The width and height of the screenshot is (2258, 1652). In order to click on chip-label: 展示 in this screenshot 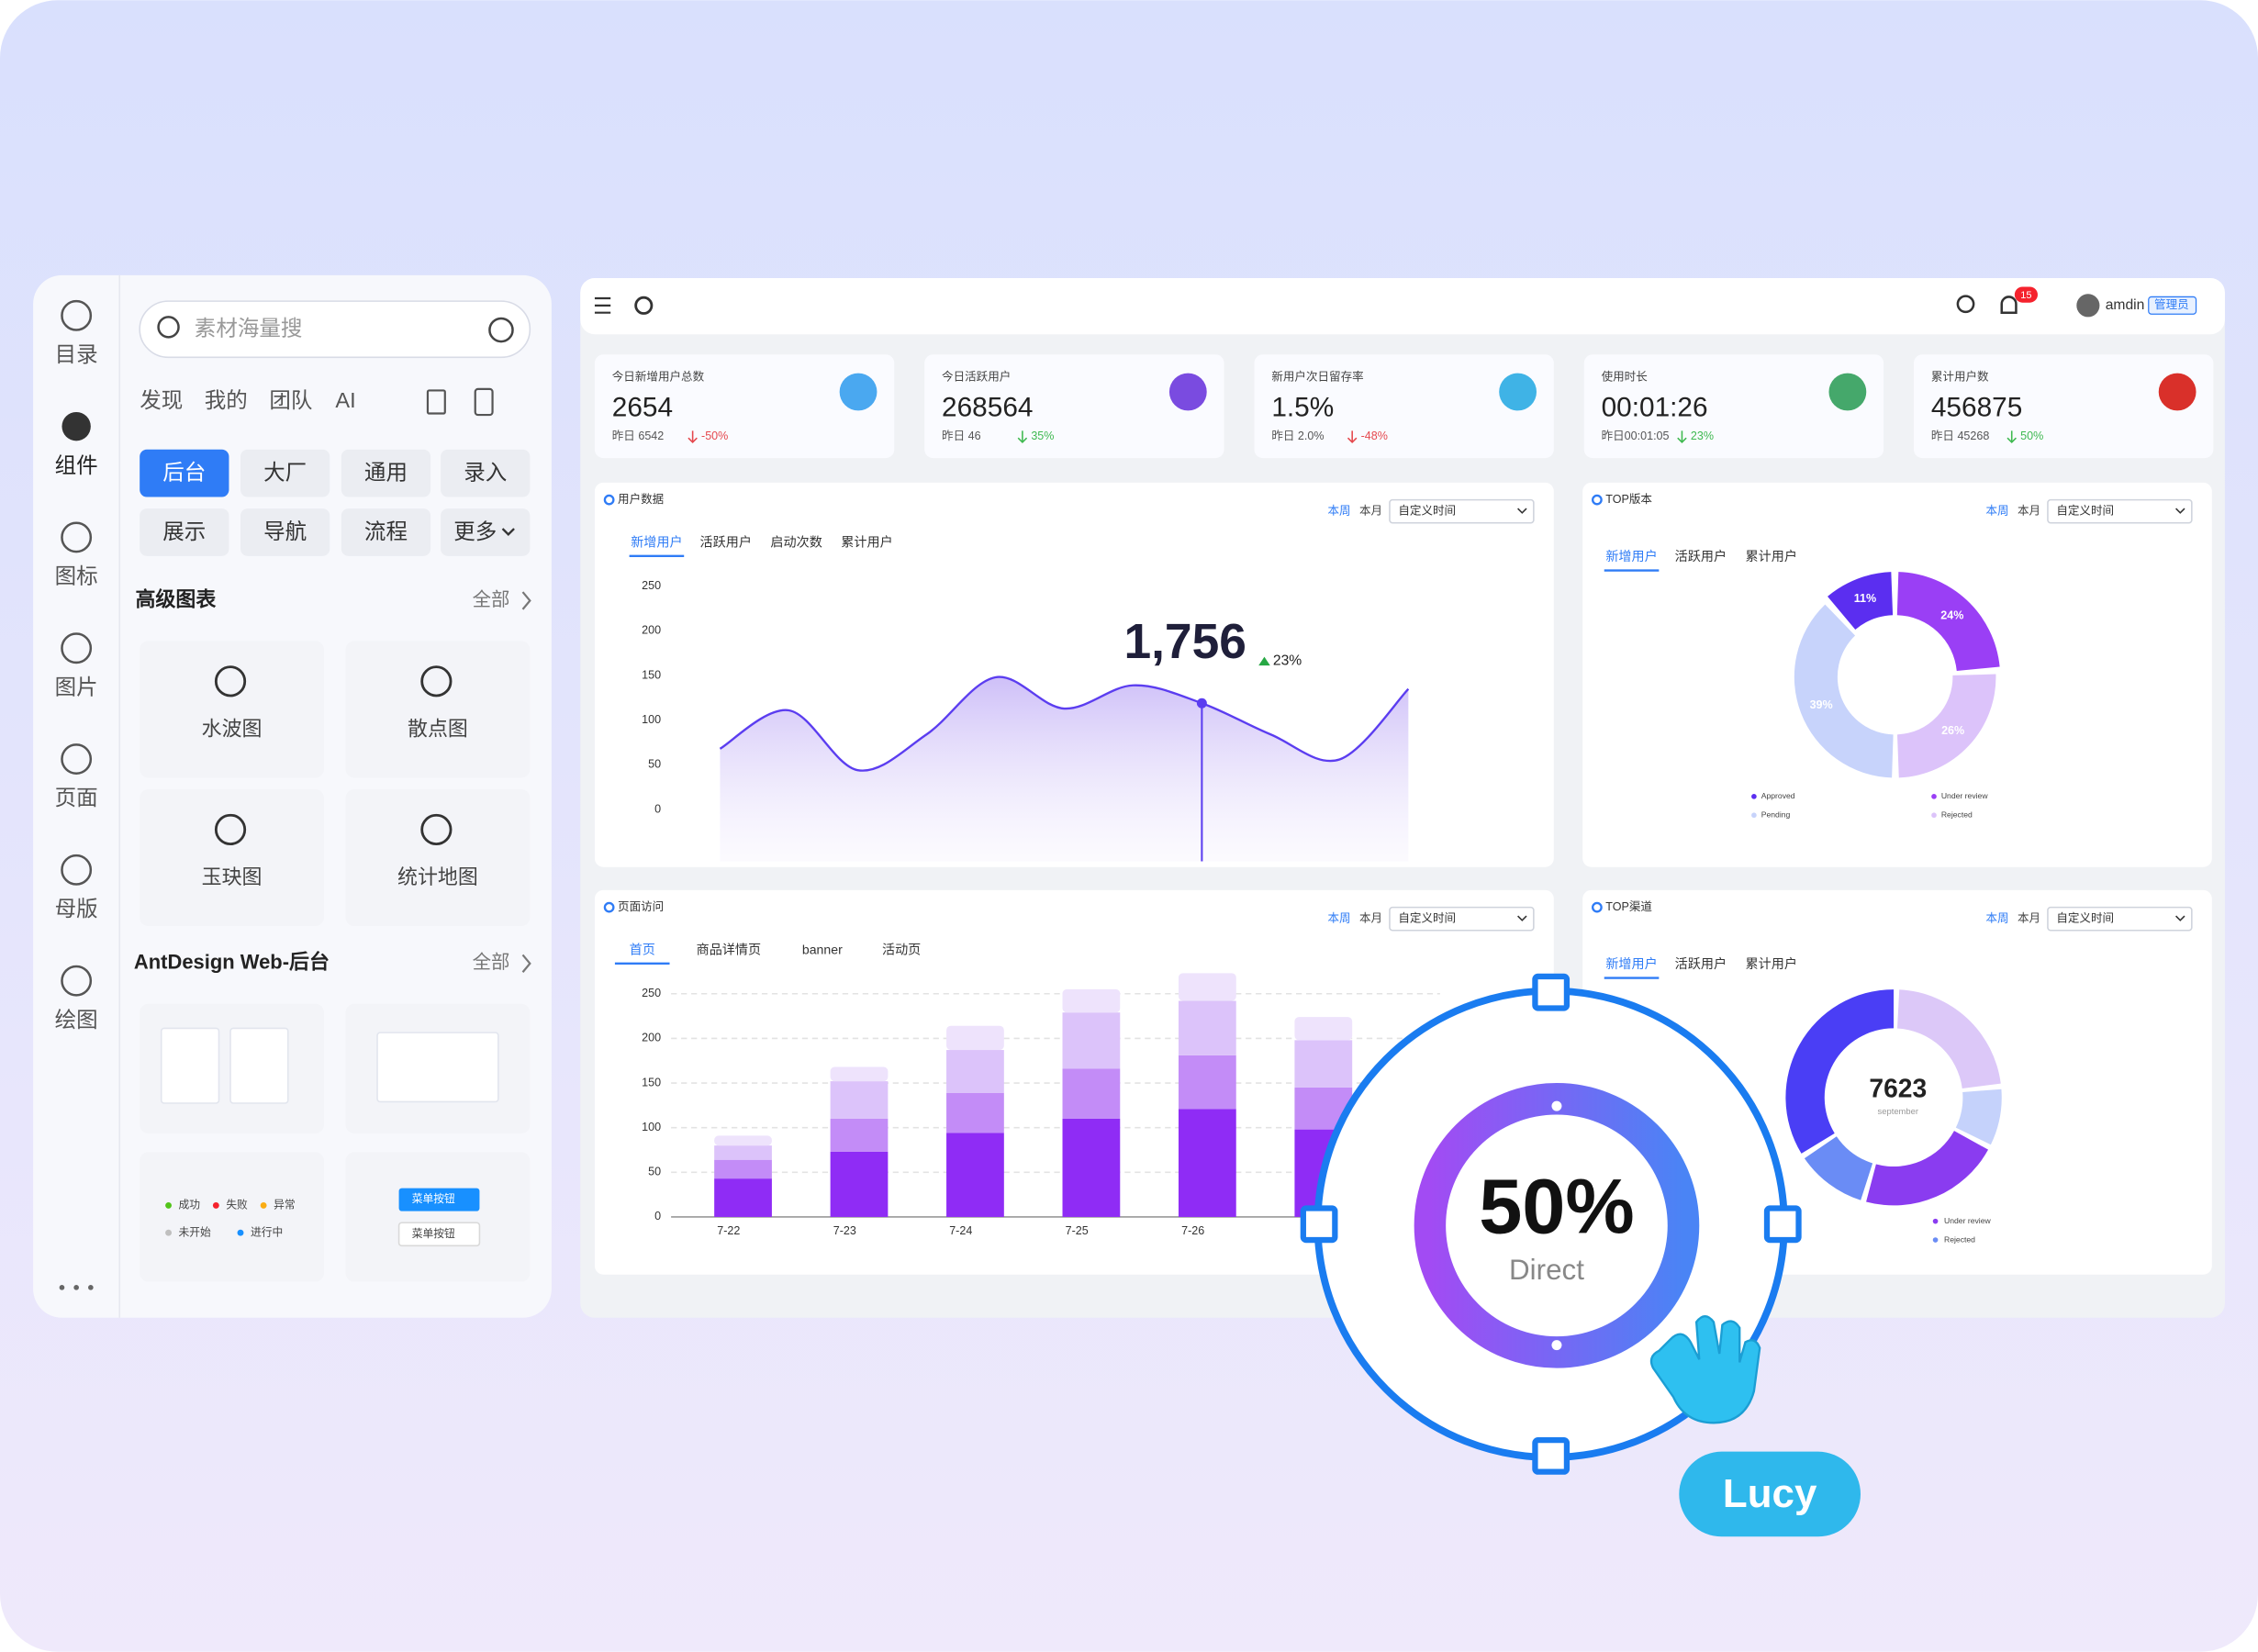, I will do `click(184, 531)`.